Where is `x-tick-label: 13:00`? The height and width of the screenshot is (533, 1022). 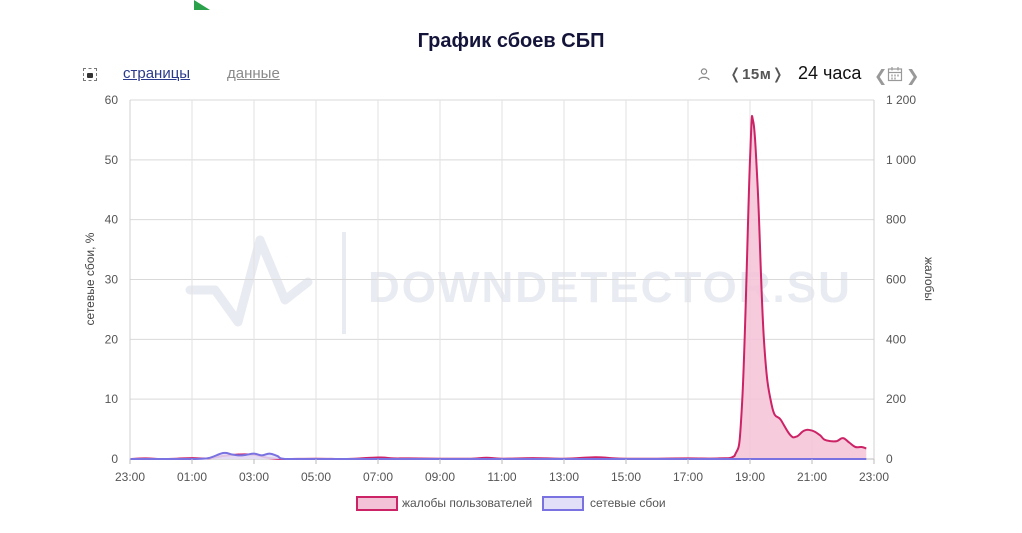
x-tick-label: 13:00 is located at coordinates (564, 477).